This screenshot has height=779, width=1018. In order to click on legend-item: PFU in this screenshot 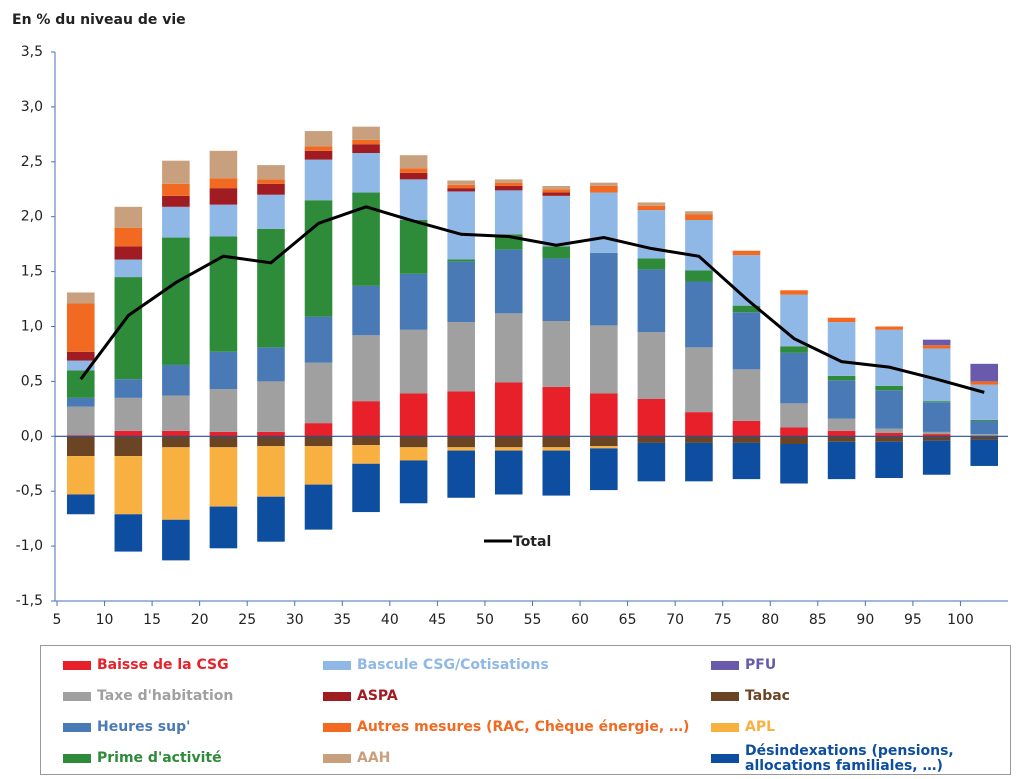, I will do `click(860, 665)`.